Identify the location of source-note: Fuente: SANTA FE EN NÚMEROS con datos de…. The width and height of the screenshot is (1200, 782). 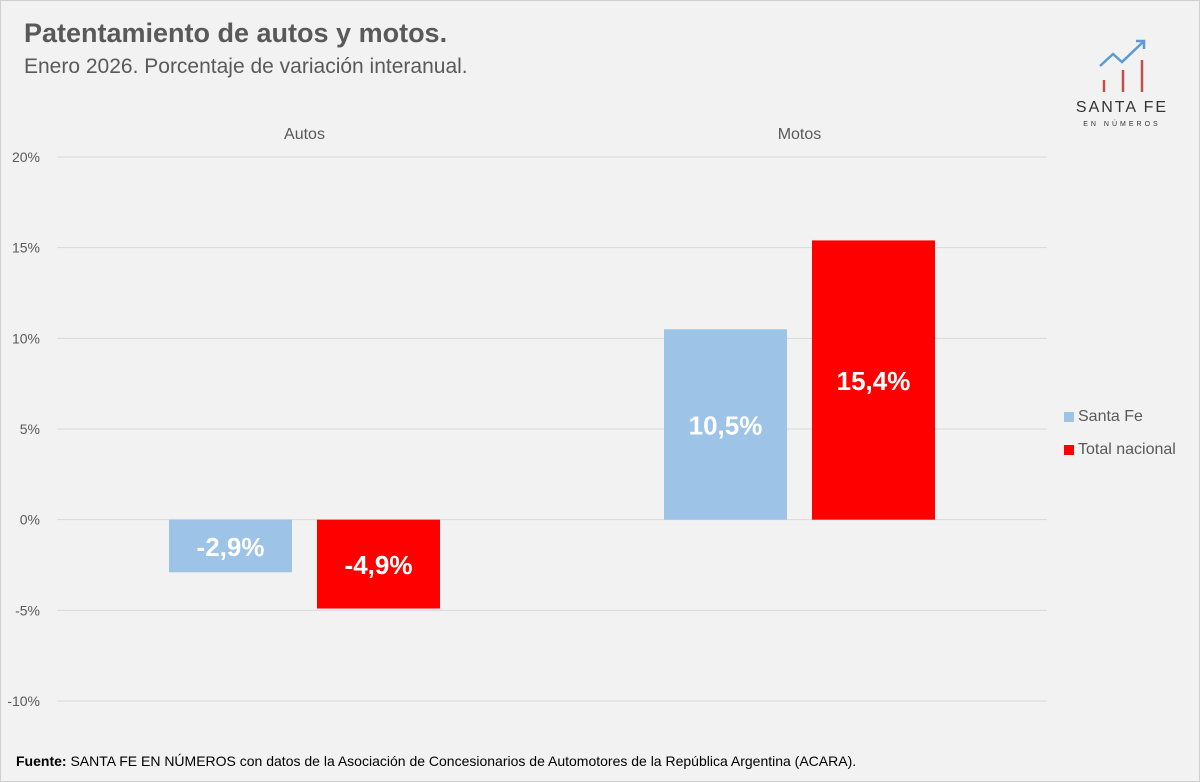
(436, 761).